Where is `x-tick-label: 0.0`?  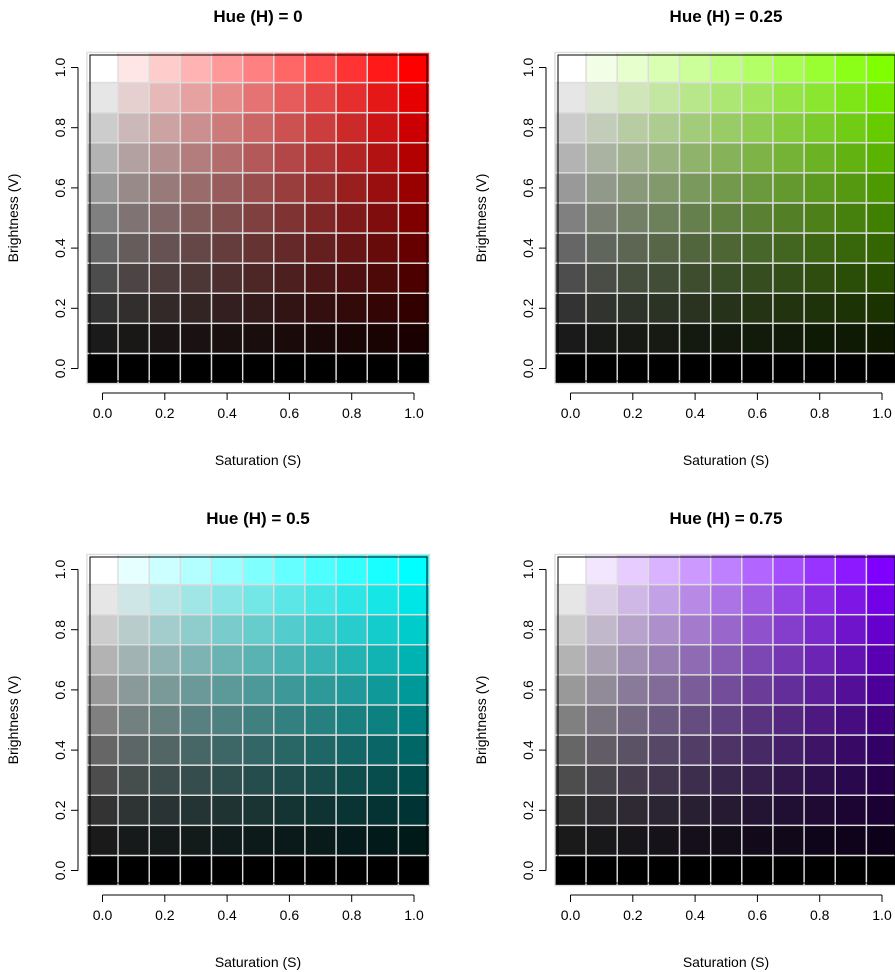
x-tick-label: 0.0 is located at coordinates (103, 915).